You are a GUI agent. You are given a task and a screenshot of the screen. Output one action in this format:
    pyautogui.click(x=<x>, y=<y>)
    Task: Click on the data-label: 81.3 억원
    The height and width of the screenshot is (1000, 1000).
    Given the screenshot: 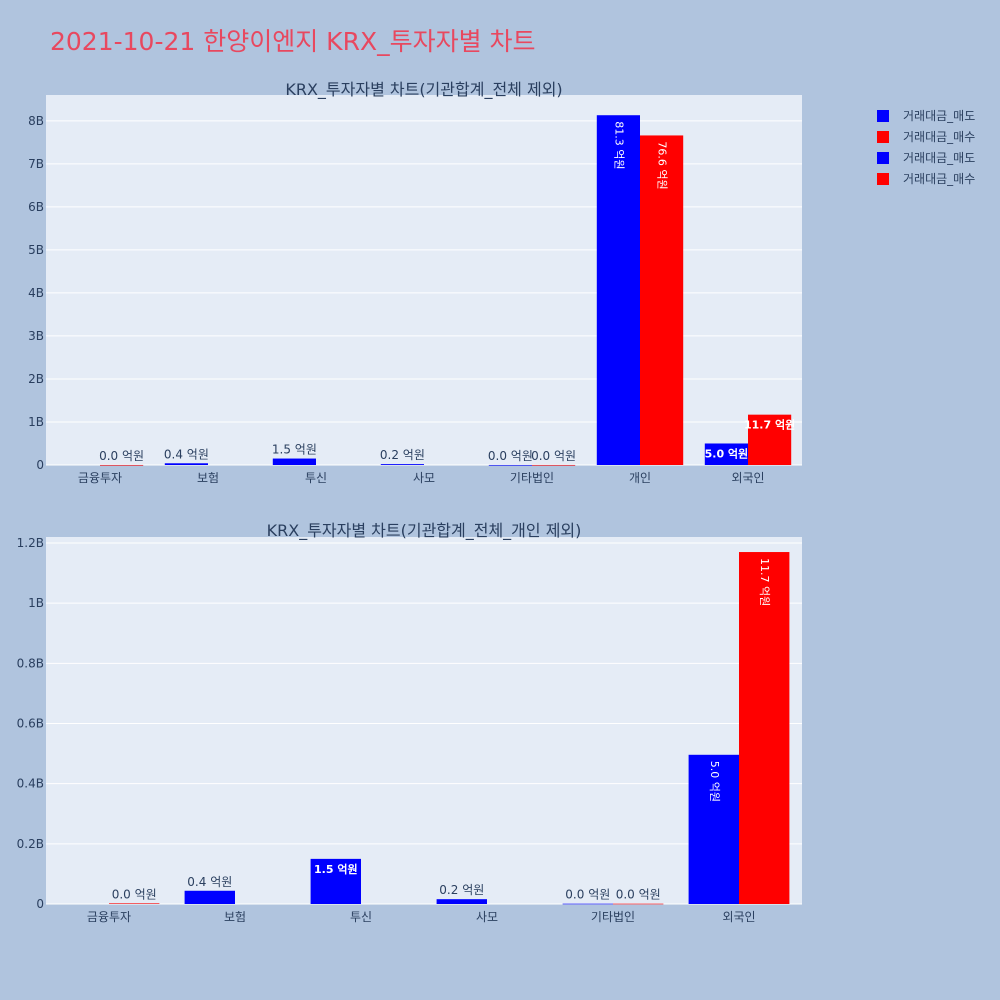 What is the action you would take?
    pyautogui.click(x=618, y=145)
    